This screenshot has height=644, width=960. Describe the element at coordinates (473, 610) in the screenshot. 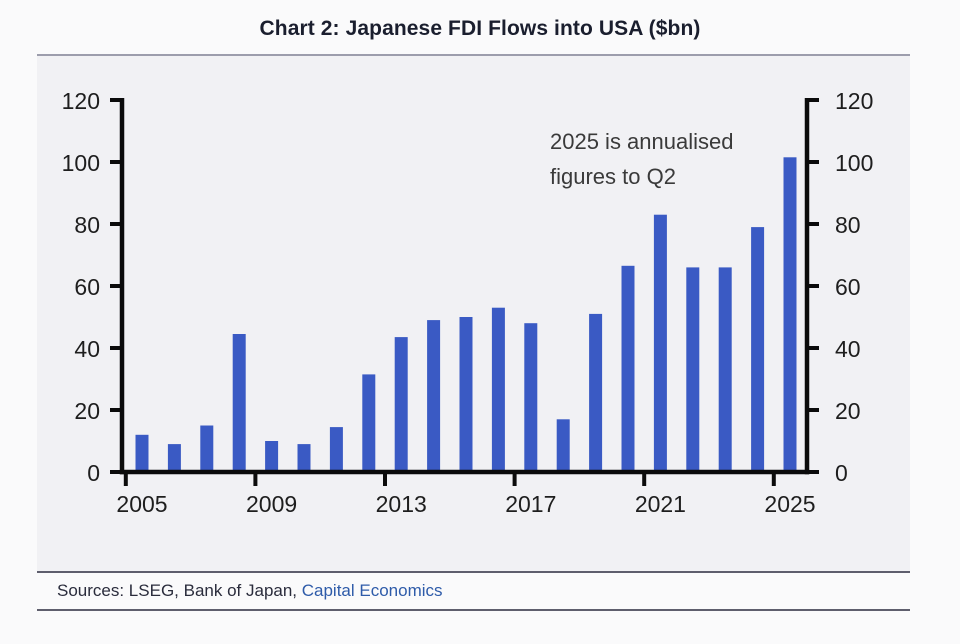

I see `footer-divider-bottom` at that location.